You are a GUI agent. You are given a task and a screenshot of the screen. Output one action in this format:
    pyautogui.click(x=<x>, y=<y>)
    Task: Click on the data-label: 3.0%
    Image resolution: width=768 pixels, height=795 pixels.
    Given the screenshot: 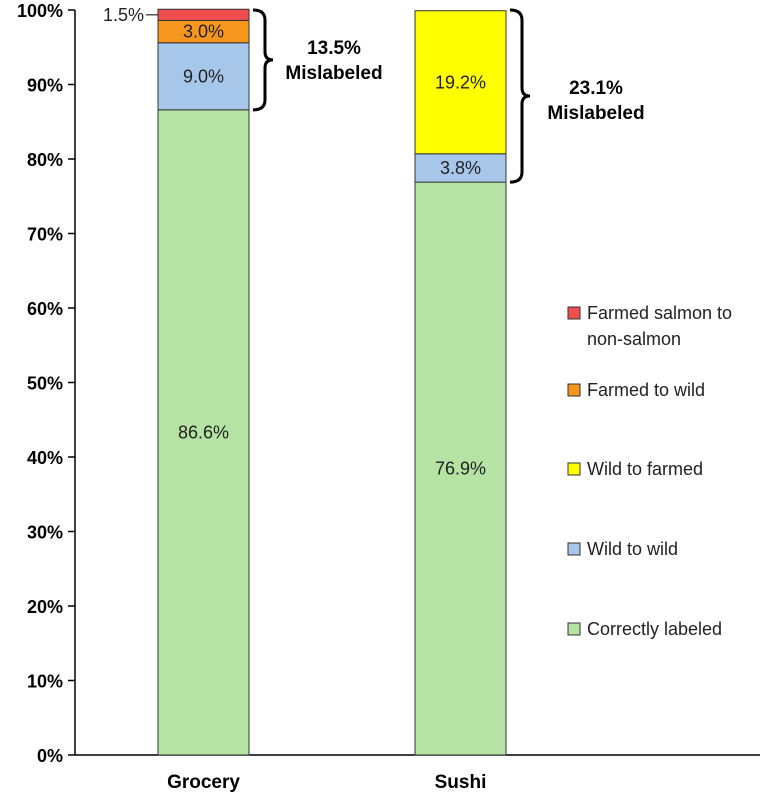 What is the action you would take?
    pyautogui.click(x=203, y=32)
    